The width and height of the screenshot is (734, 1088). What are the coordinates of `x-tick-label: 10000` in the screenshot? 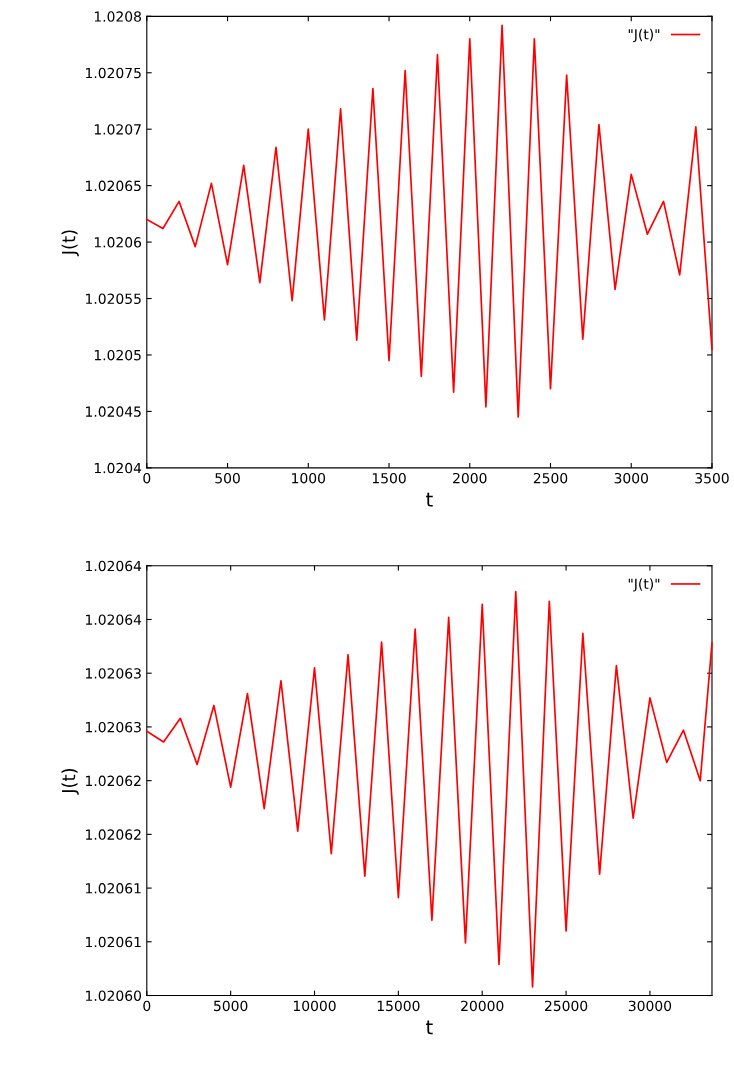 It's located at (314, 1006).